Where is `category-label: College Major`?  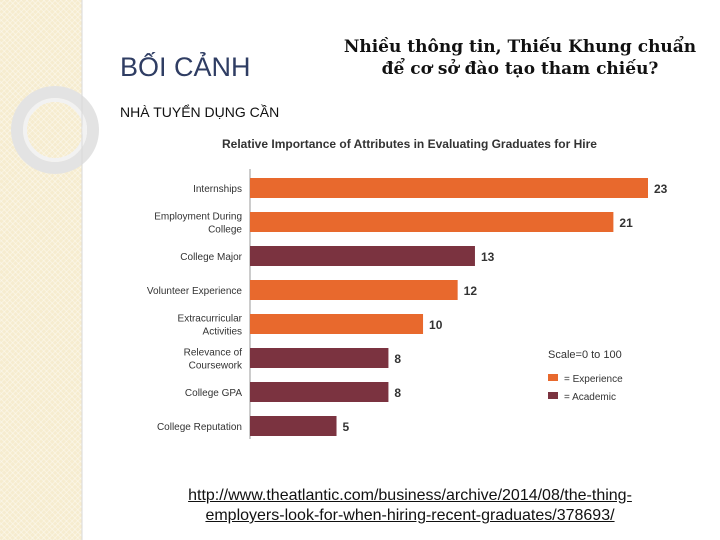
category-label: College Major is located at coordinates (211, 257).